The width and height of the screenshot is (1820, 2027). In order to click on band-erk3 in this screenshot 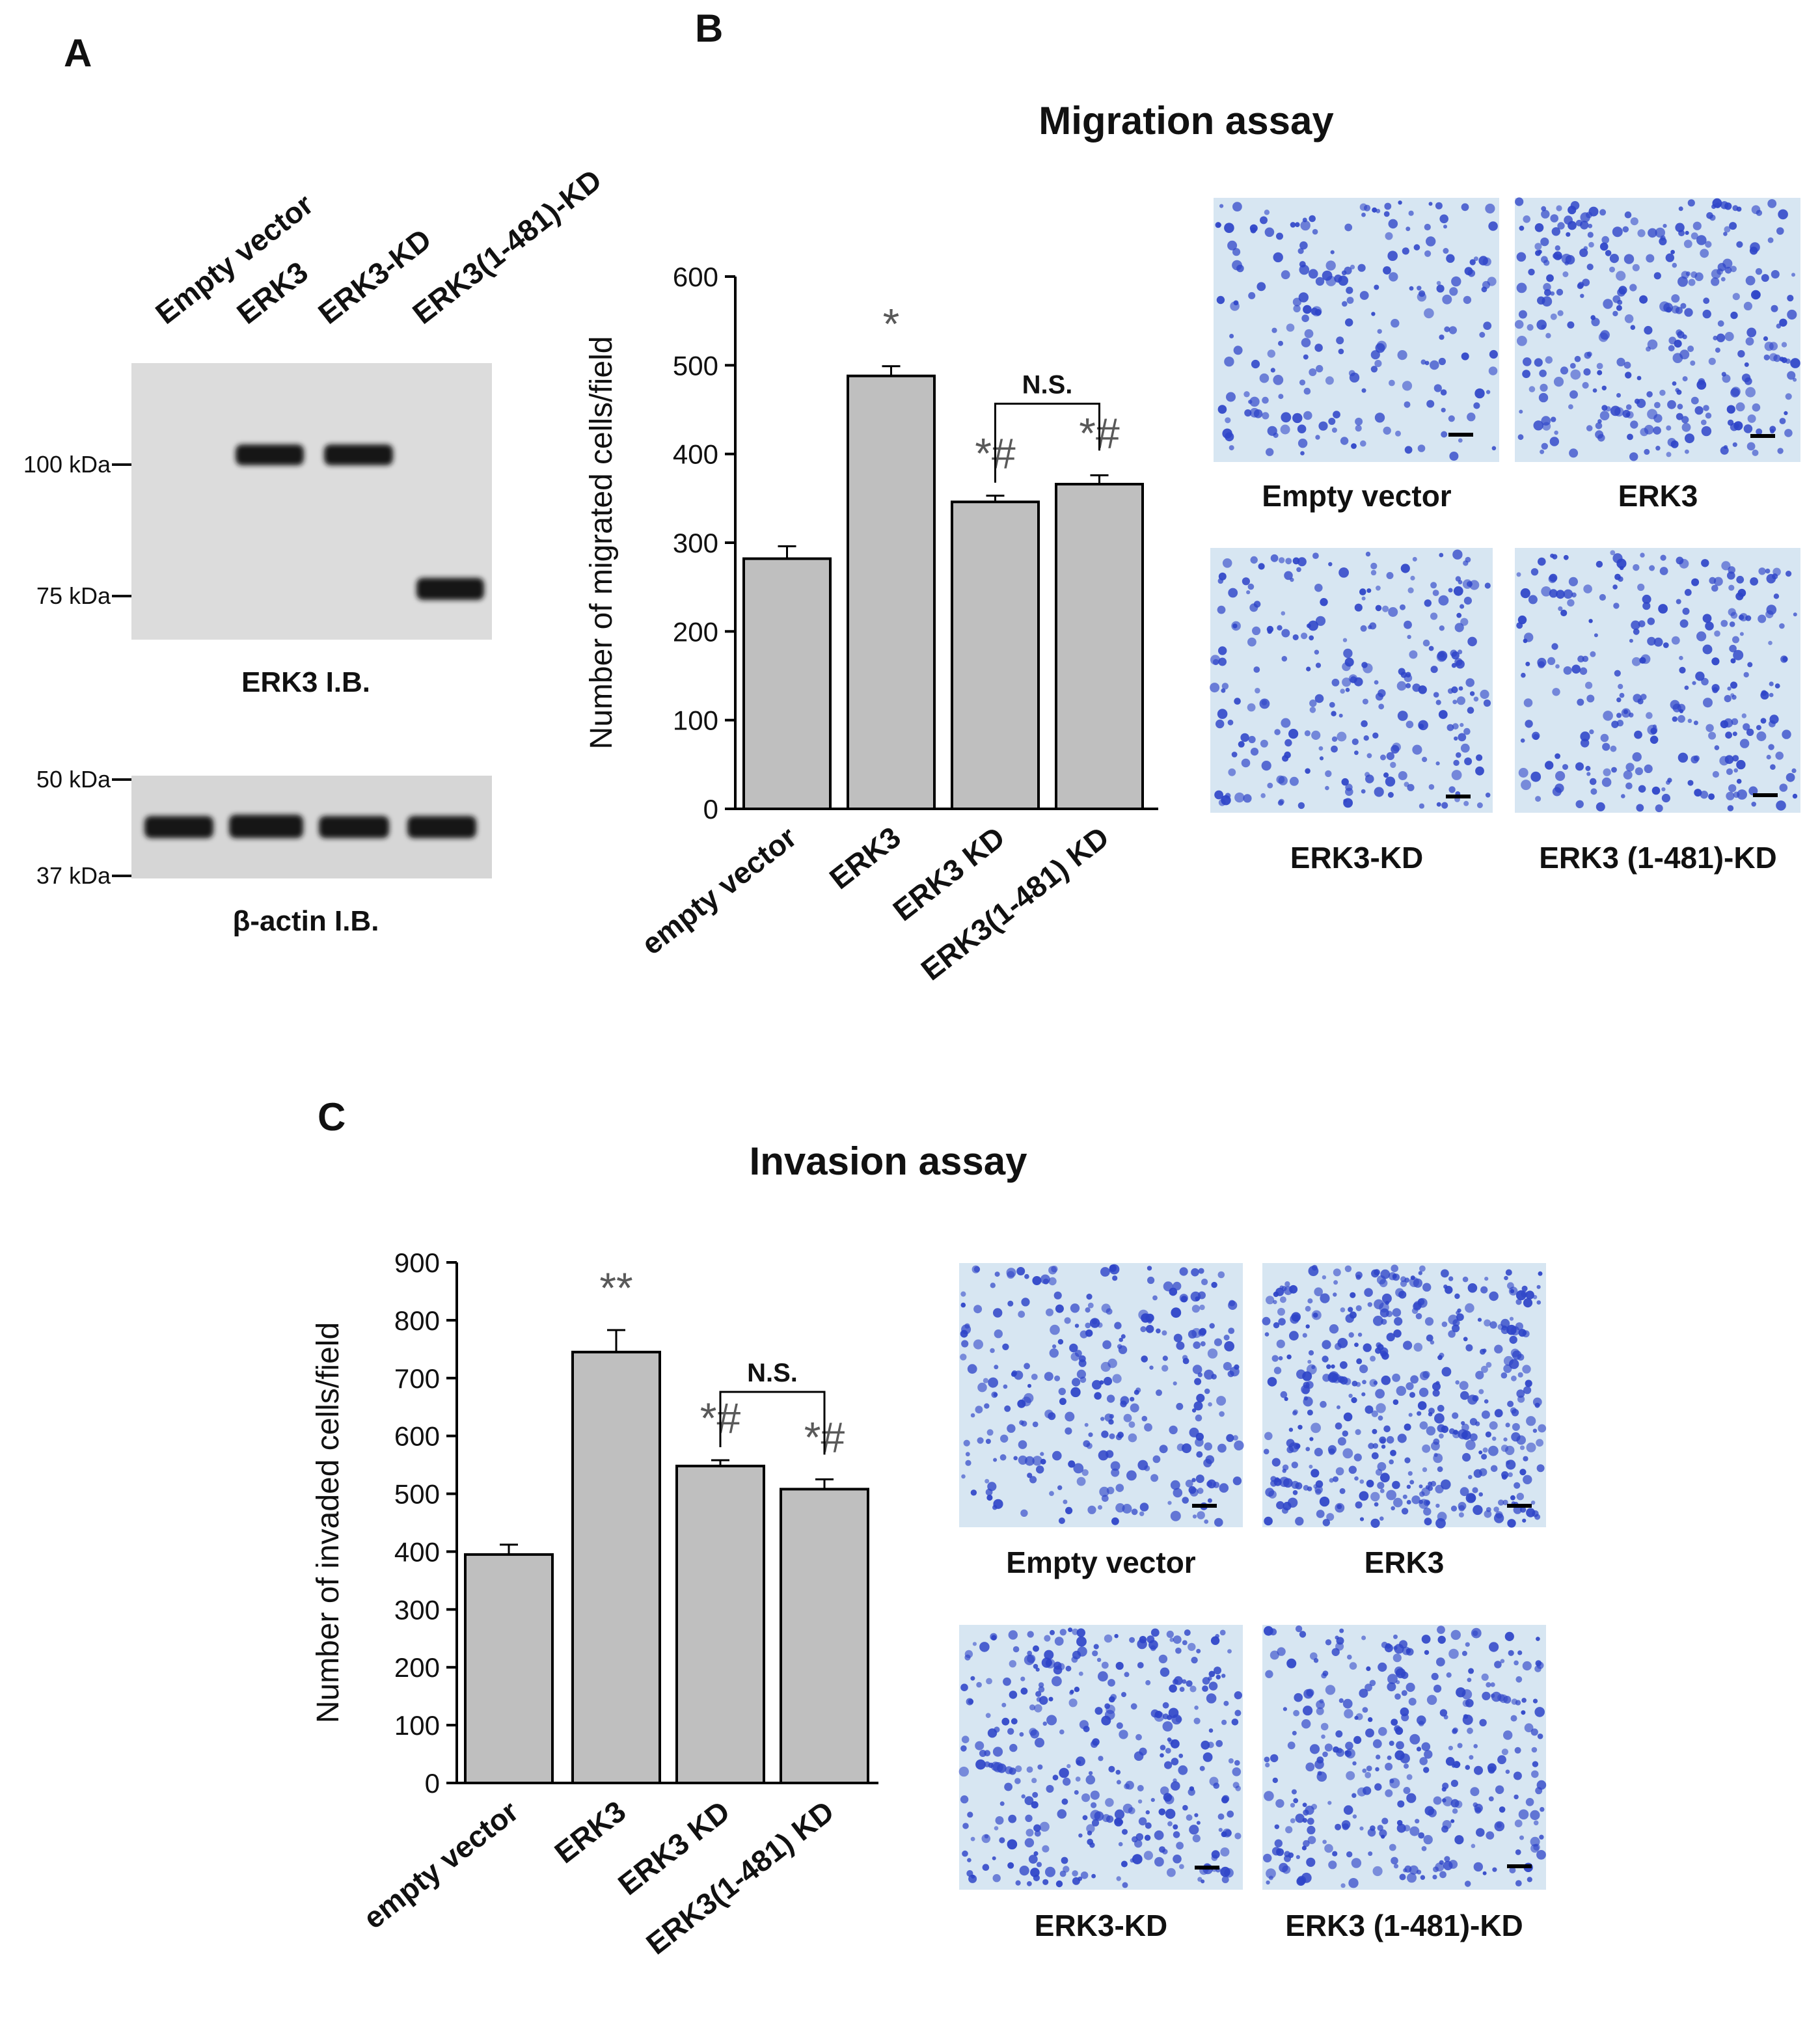, I will do `click(270, 455)`.